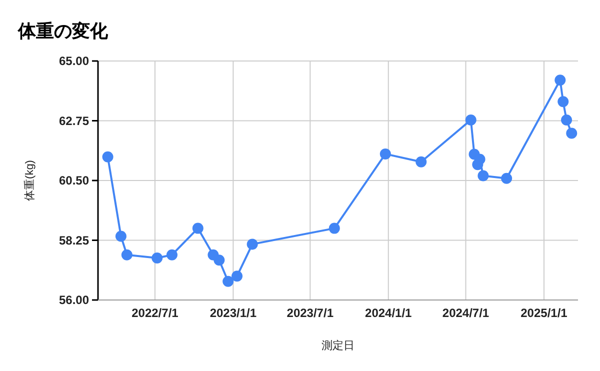 This screenshot has width=600, height=371. I want to click on y-tick-label: 56.00, so click(74, 300).